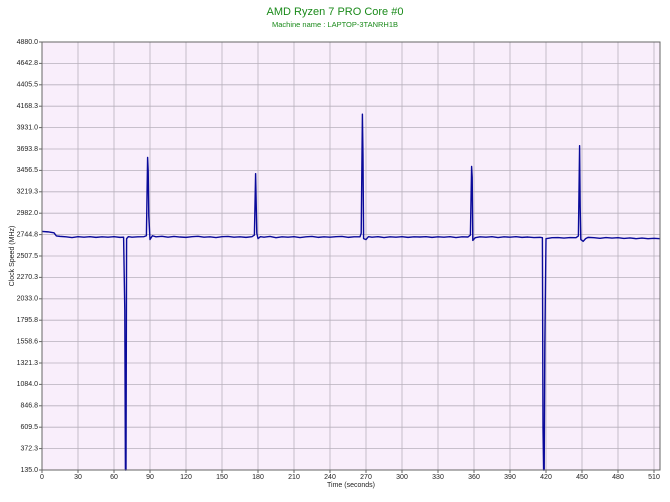  Describe the element at coordinates (28, 341) in the screenshot. I see `y-tick-label: 1558.6` at that location.